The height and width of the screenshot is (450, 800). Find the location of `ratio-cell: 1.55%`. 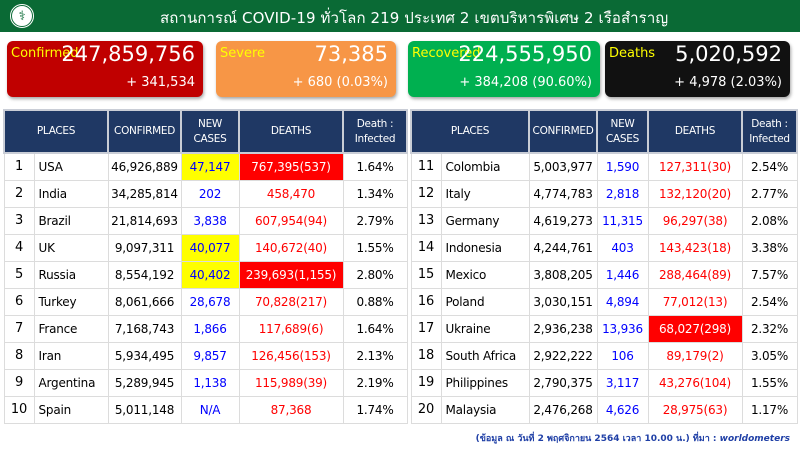

ratio-cell: 1.55% is located at coordinates (769, 382).